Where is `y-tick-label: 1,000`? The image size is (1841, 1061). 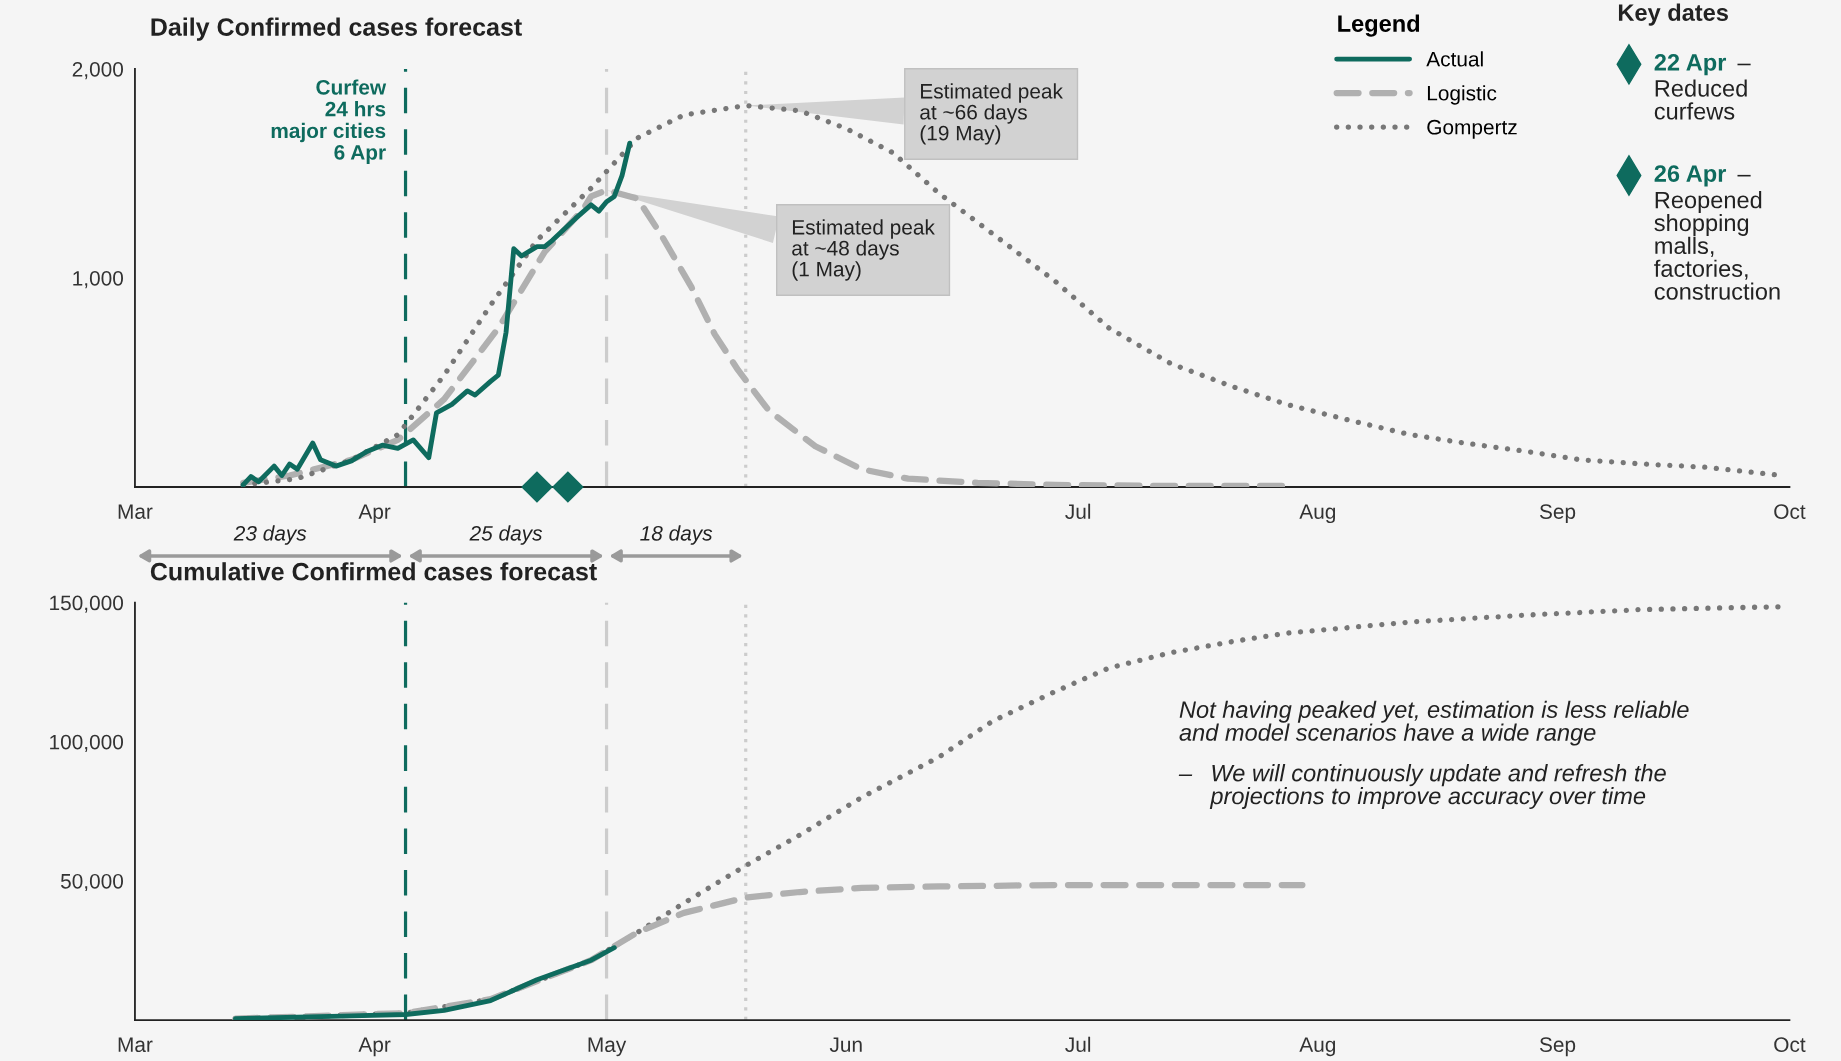
y-tick-label: 1,000 is located at coordinates (98, 279).